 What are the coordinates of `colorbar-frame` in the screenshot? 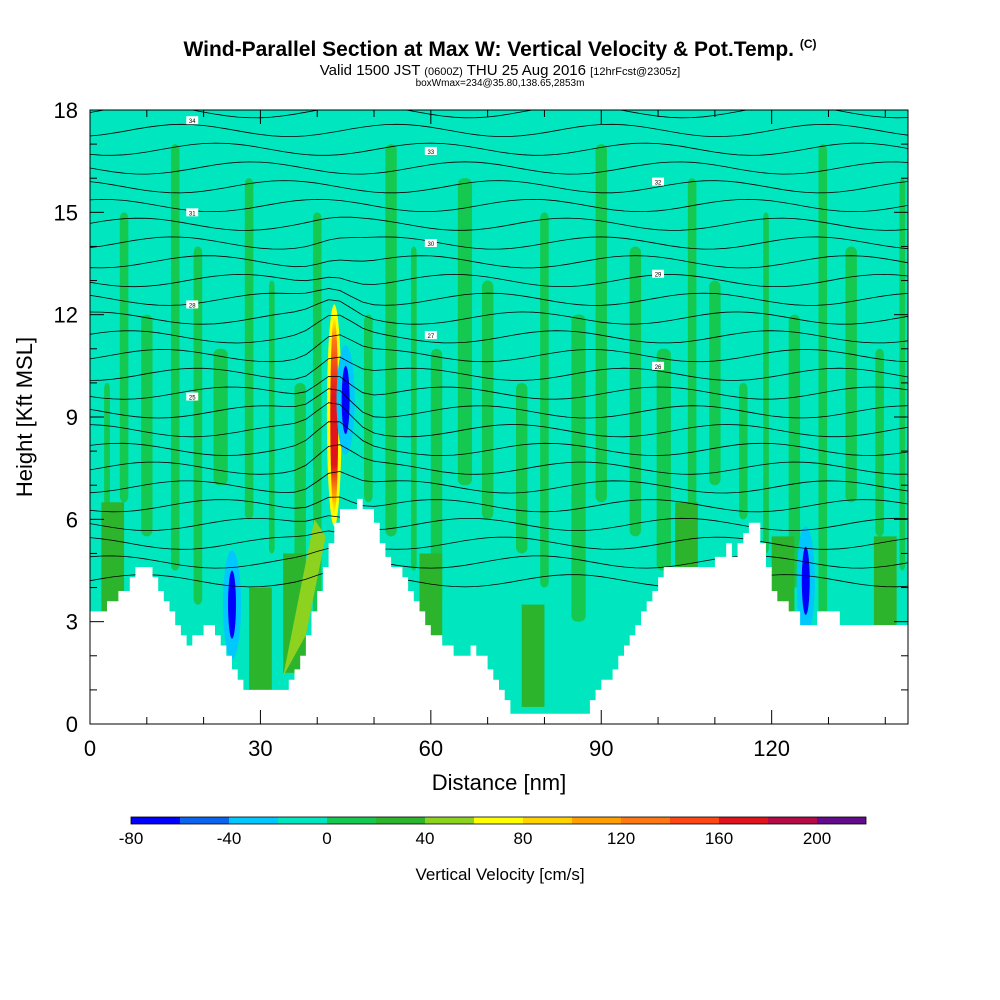 It's located at (498, 820).